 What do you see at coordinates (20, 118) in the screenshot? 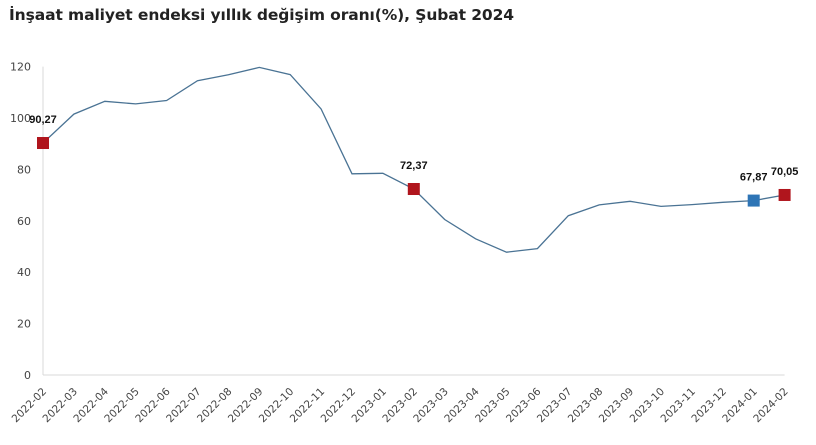
I see `y-tick-label: 100` at bounding box center [20, 118].